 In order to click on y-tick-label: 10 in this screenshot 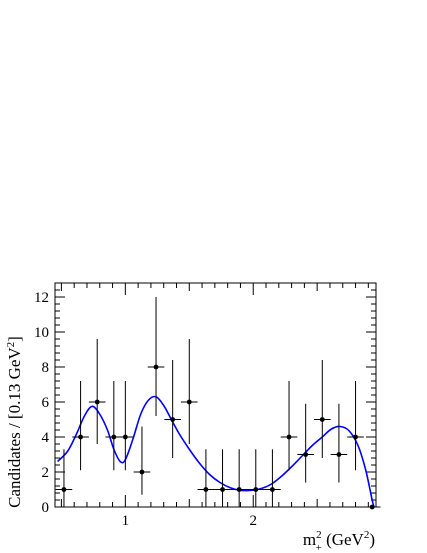, I will do `click(41, 333)`.